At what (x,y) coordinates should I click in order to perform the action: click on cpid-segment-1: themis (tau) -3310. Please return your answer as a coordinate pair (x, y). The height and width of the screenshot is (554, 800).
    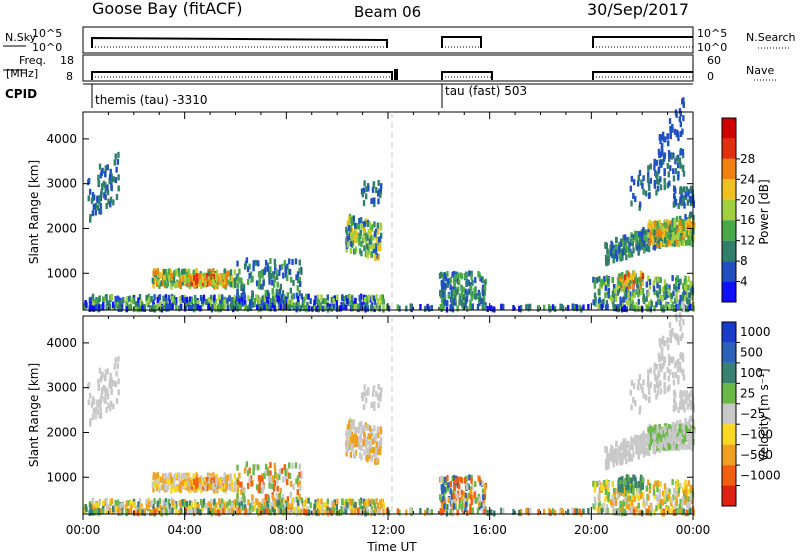
    Looking at the image, I should click on (151, 100).